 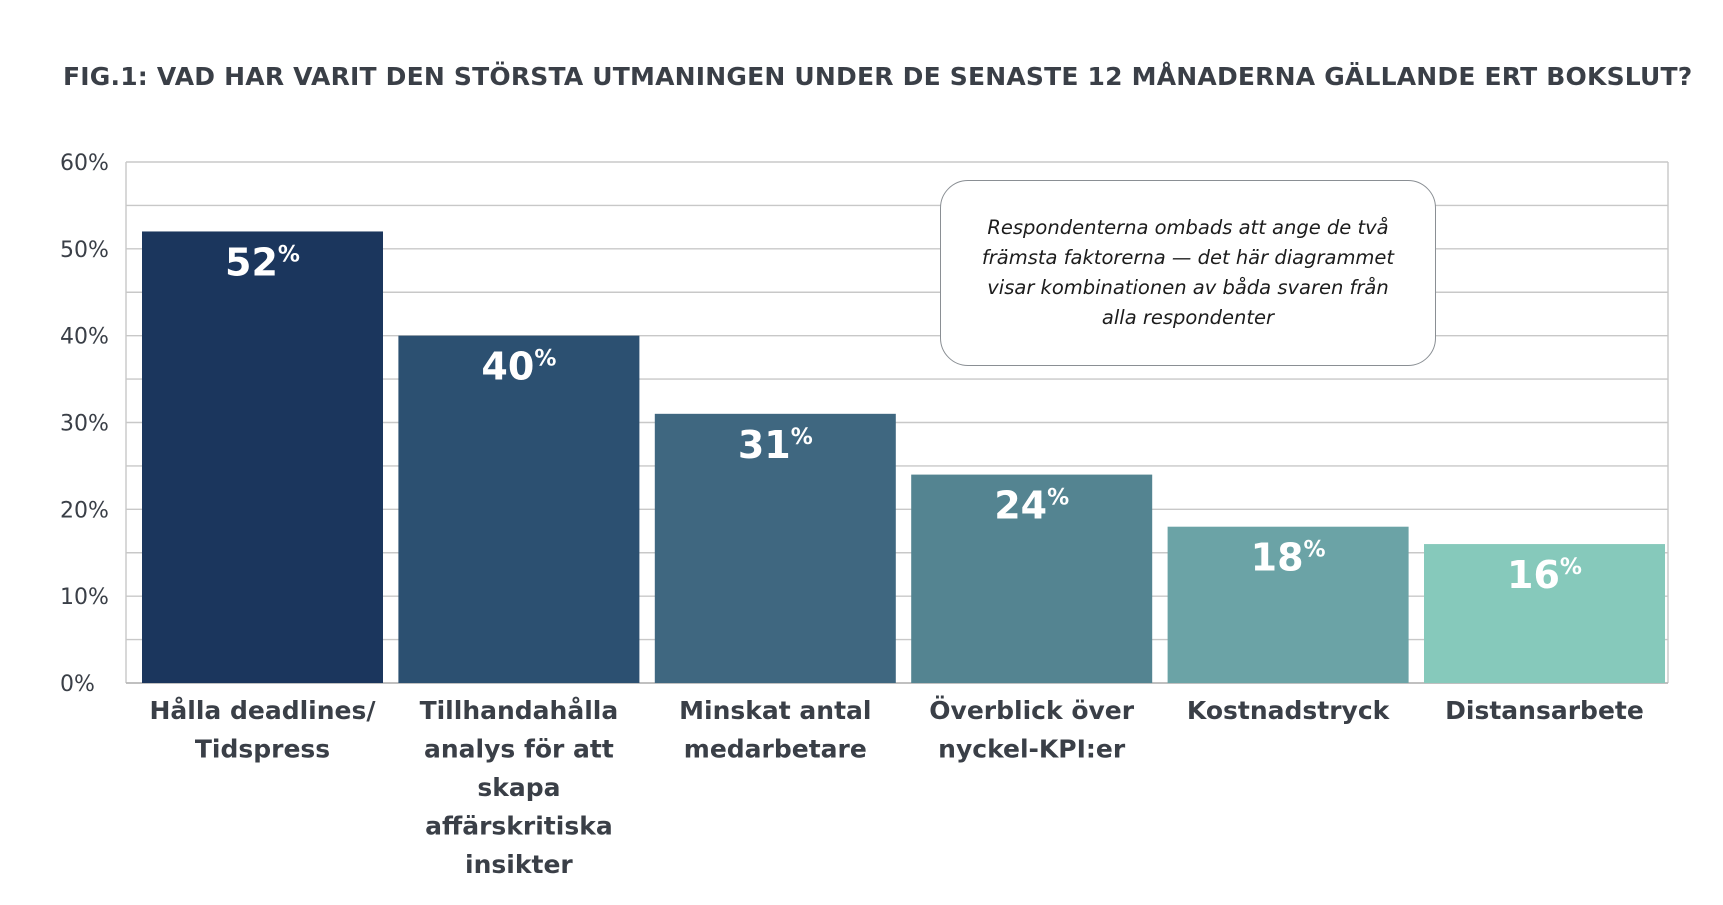 I want to click on x-category-label: Hålla deadlines/Tidspress, so click(x=262, y=730).